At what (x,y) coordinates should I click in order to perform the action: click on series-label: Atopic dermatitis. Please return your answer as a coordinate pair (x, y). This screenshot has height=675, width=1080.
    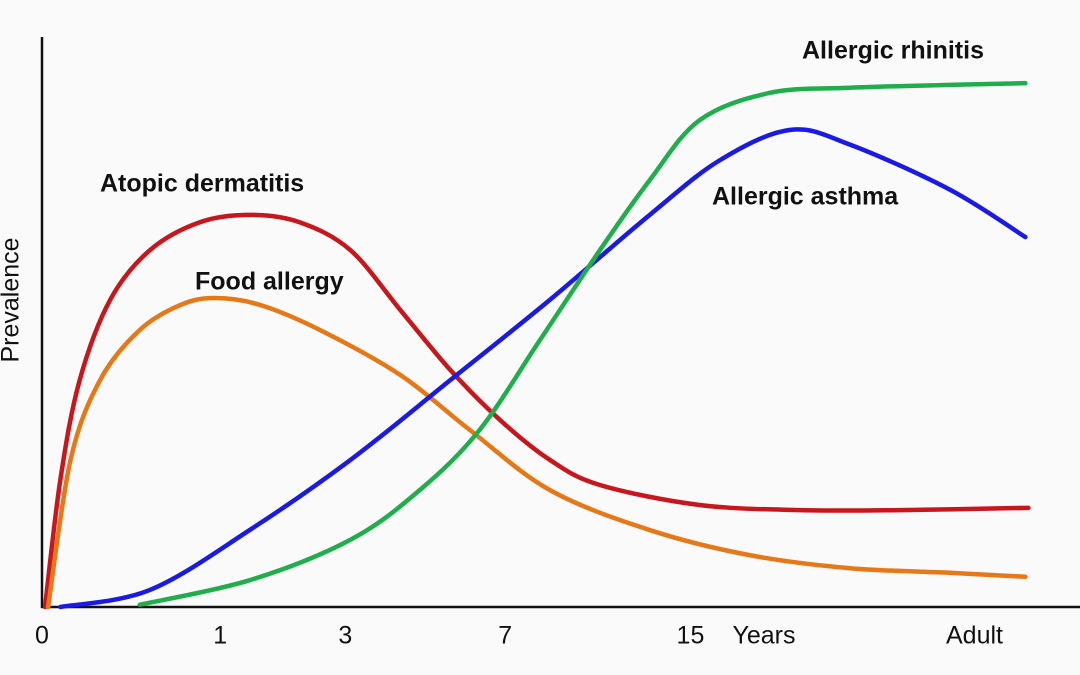
    Looking at the image, I should click on (202, 184).